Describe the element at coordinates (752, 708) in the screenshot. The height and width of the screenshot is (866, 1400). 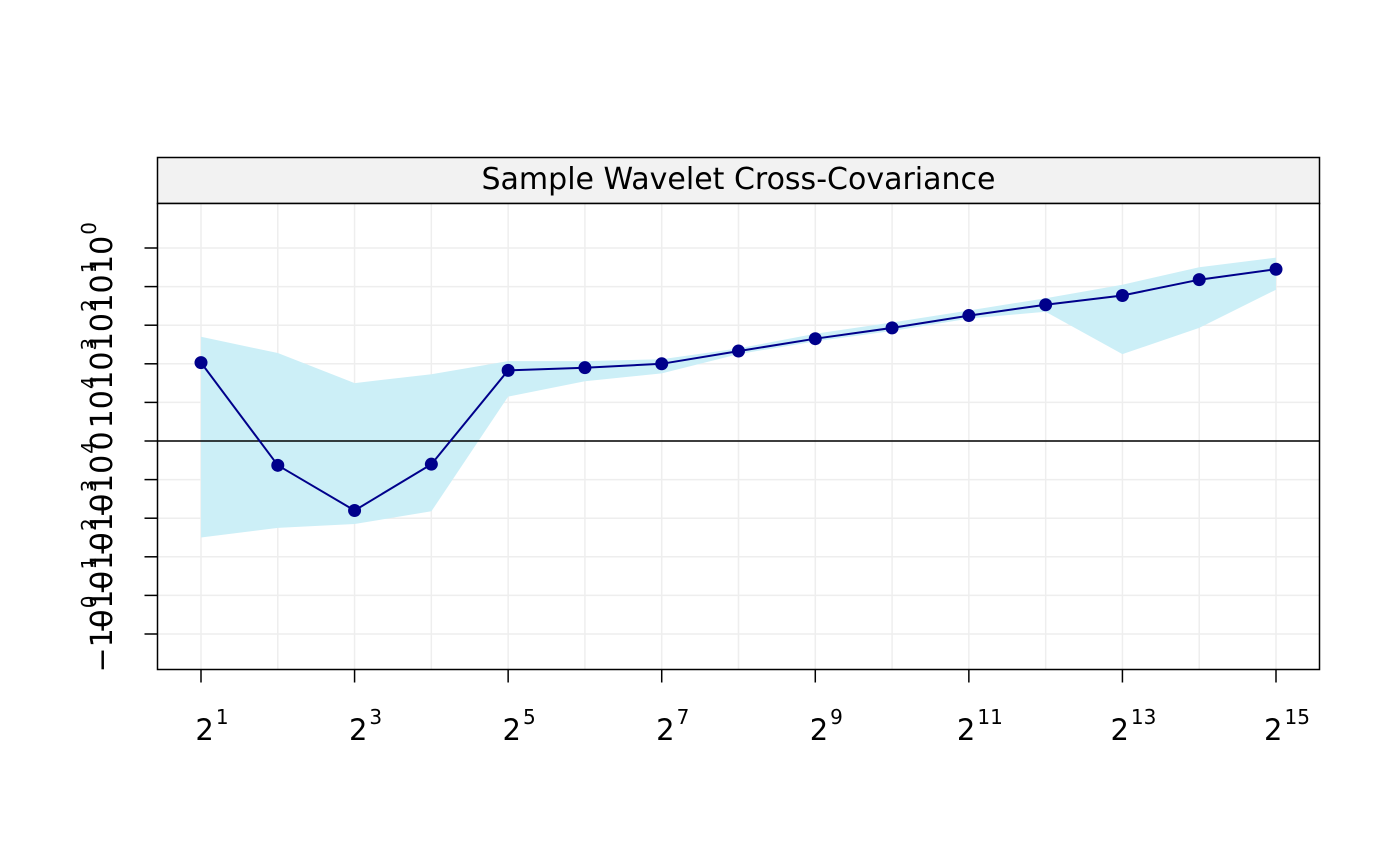
I see `x-axis: 2 1 2 3 2 5 2 7 2 9 2 11 2 13 2 15` at that location.